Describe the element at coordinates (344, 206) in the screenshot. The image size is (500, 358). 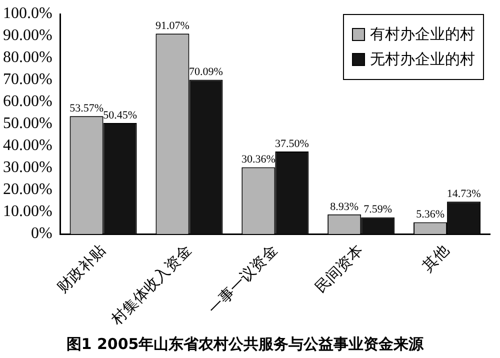
I see `data-label: 8.93%` at that location.